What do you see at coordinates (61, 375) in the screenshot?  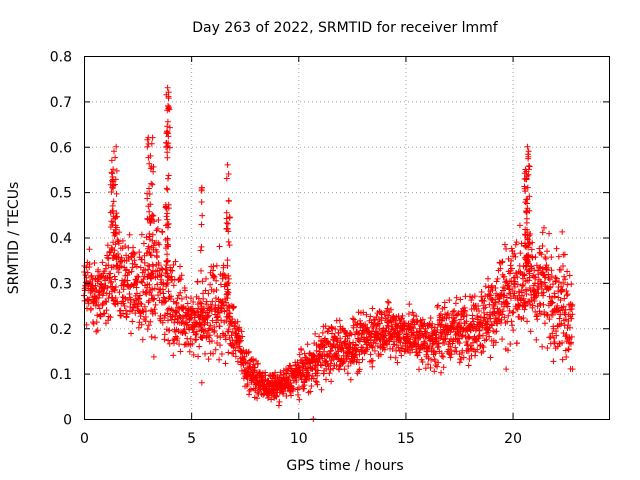 I see `y-tick-label: 0.1` at bounding box center [61, 375].